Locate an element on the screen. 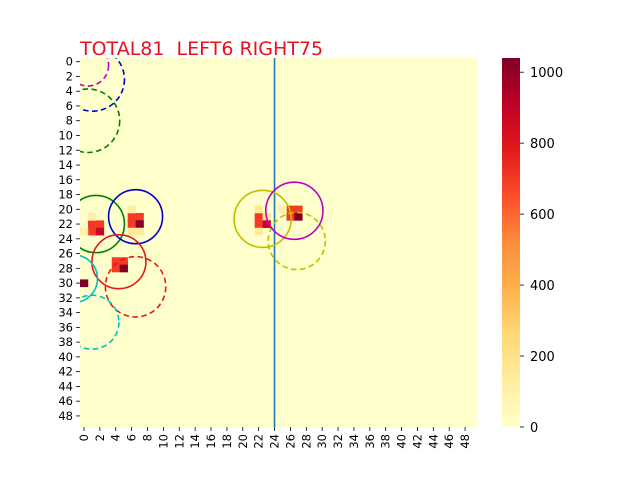 The height and width of the screenshot is (485, 640). colorbar-tick-label: 200 is located at coordinates (542, 357).